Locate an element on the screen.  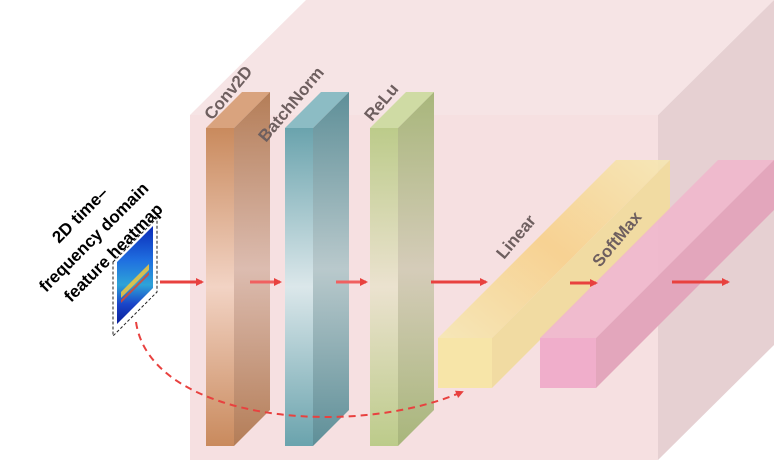
conv2d-side is located at coordinates (252, 269).